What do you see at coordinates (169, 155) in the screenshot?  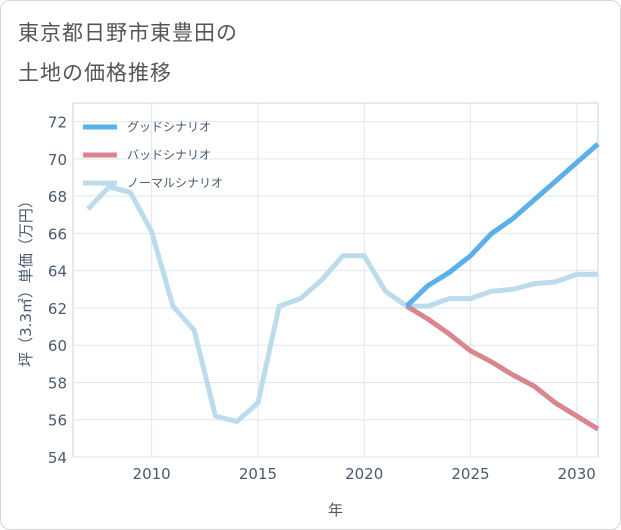 I see `legend-label: バッドシナリオ` at bounding box center [169, 155].